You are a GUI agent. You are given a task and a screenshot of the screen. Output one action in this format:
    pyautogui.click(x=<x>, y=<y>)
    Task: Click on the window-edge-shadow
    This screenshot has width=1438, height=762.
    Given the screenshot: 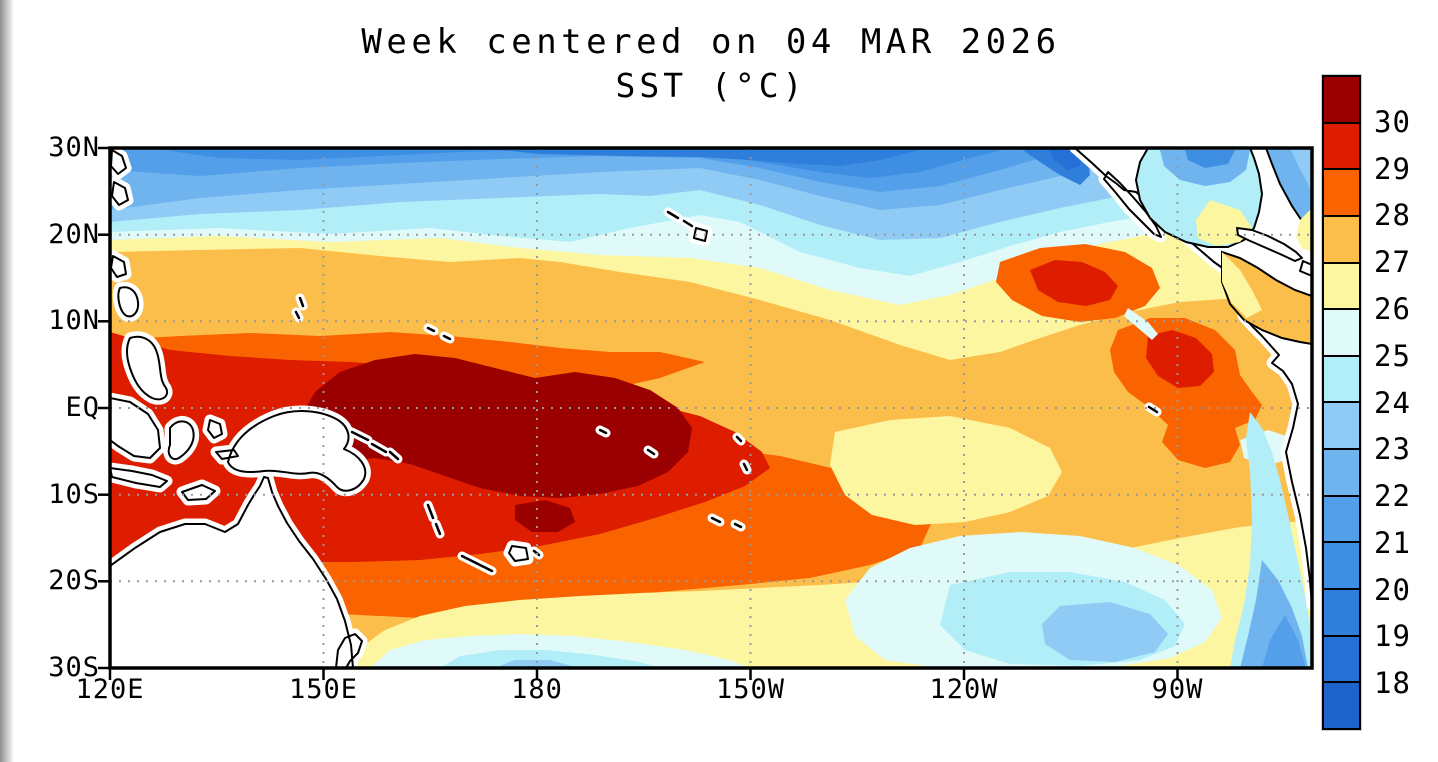 What is the action you would take?
    pyautogui.click(x=7, y=381)
    